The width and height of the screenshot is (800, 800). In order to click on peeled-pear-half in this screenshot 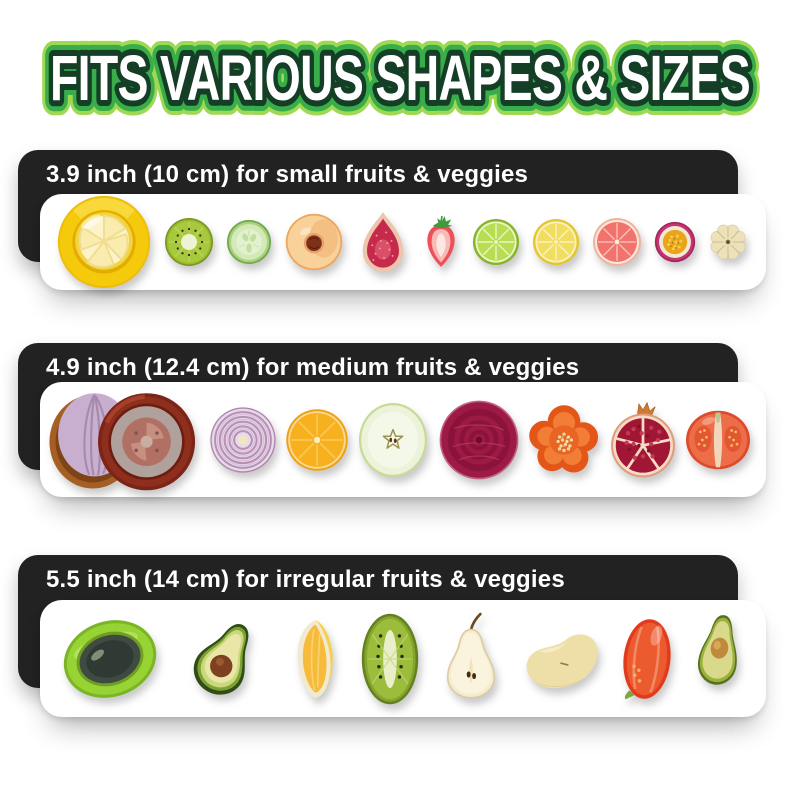, I will do `click(561, 659)`.